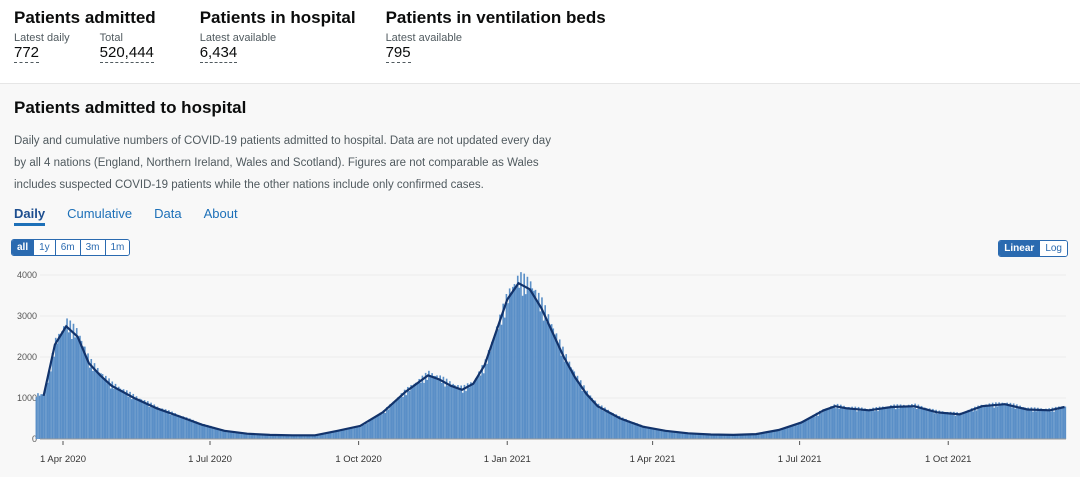  Describe the element at coordinates (130, 107) in the screenshot. I see `card-title: Patients admitted to hospital` at that location.